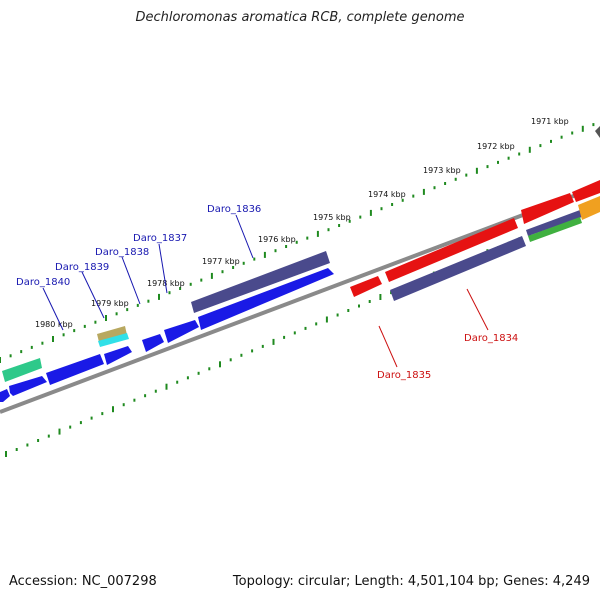 Image resolution: width=600 pixels, height=600 pixels. I want to click on tick-label: 1979 kbp, so click(110, 303).